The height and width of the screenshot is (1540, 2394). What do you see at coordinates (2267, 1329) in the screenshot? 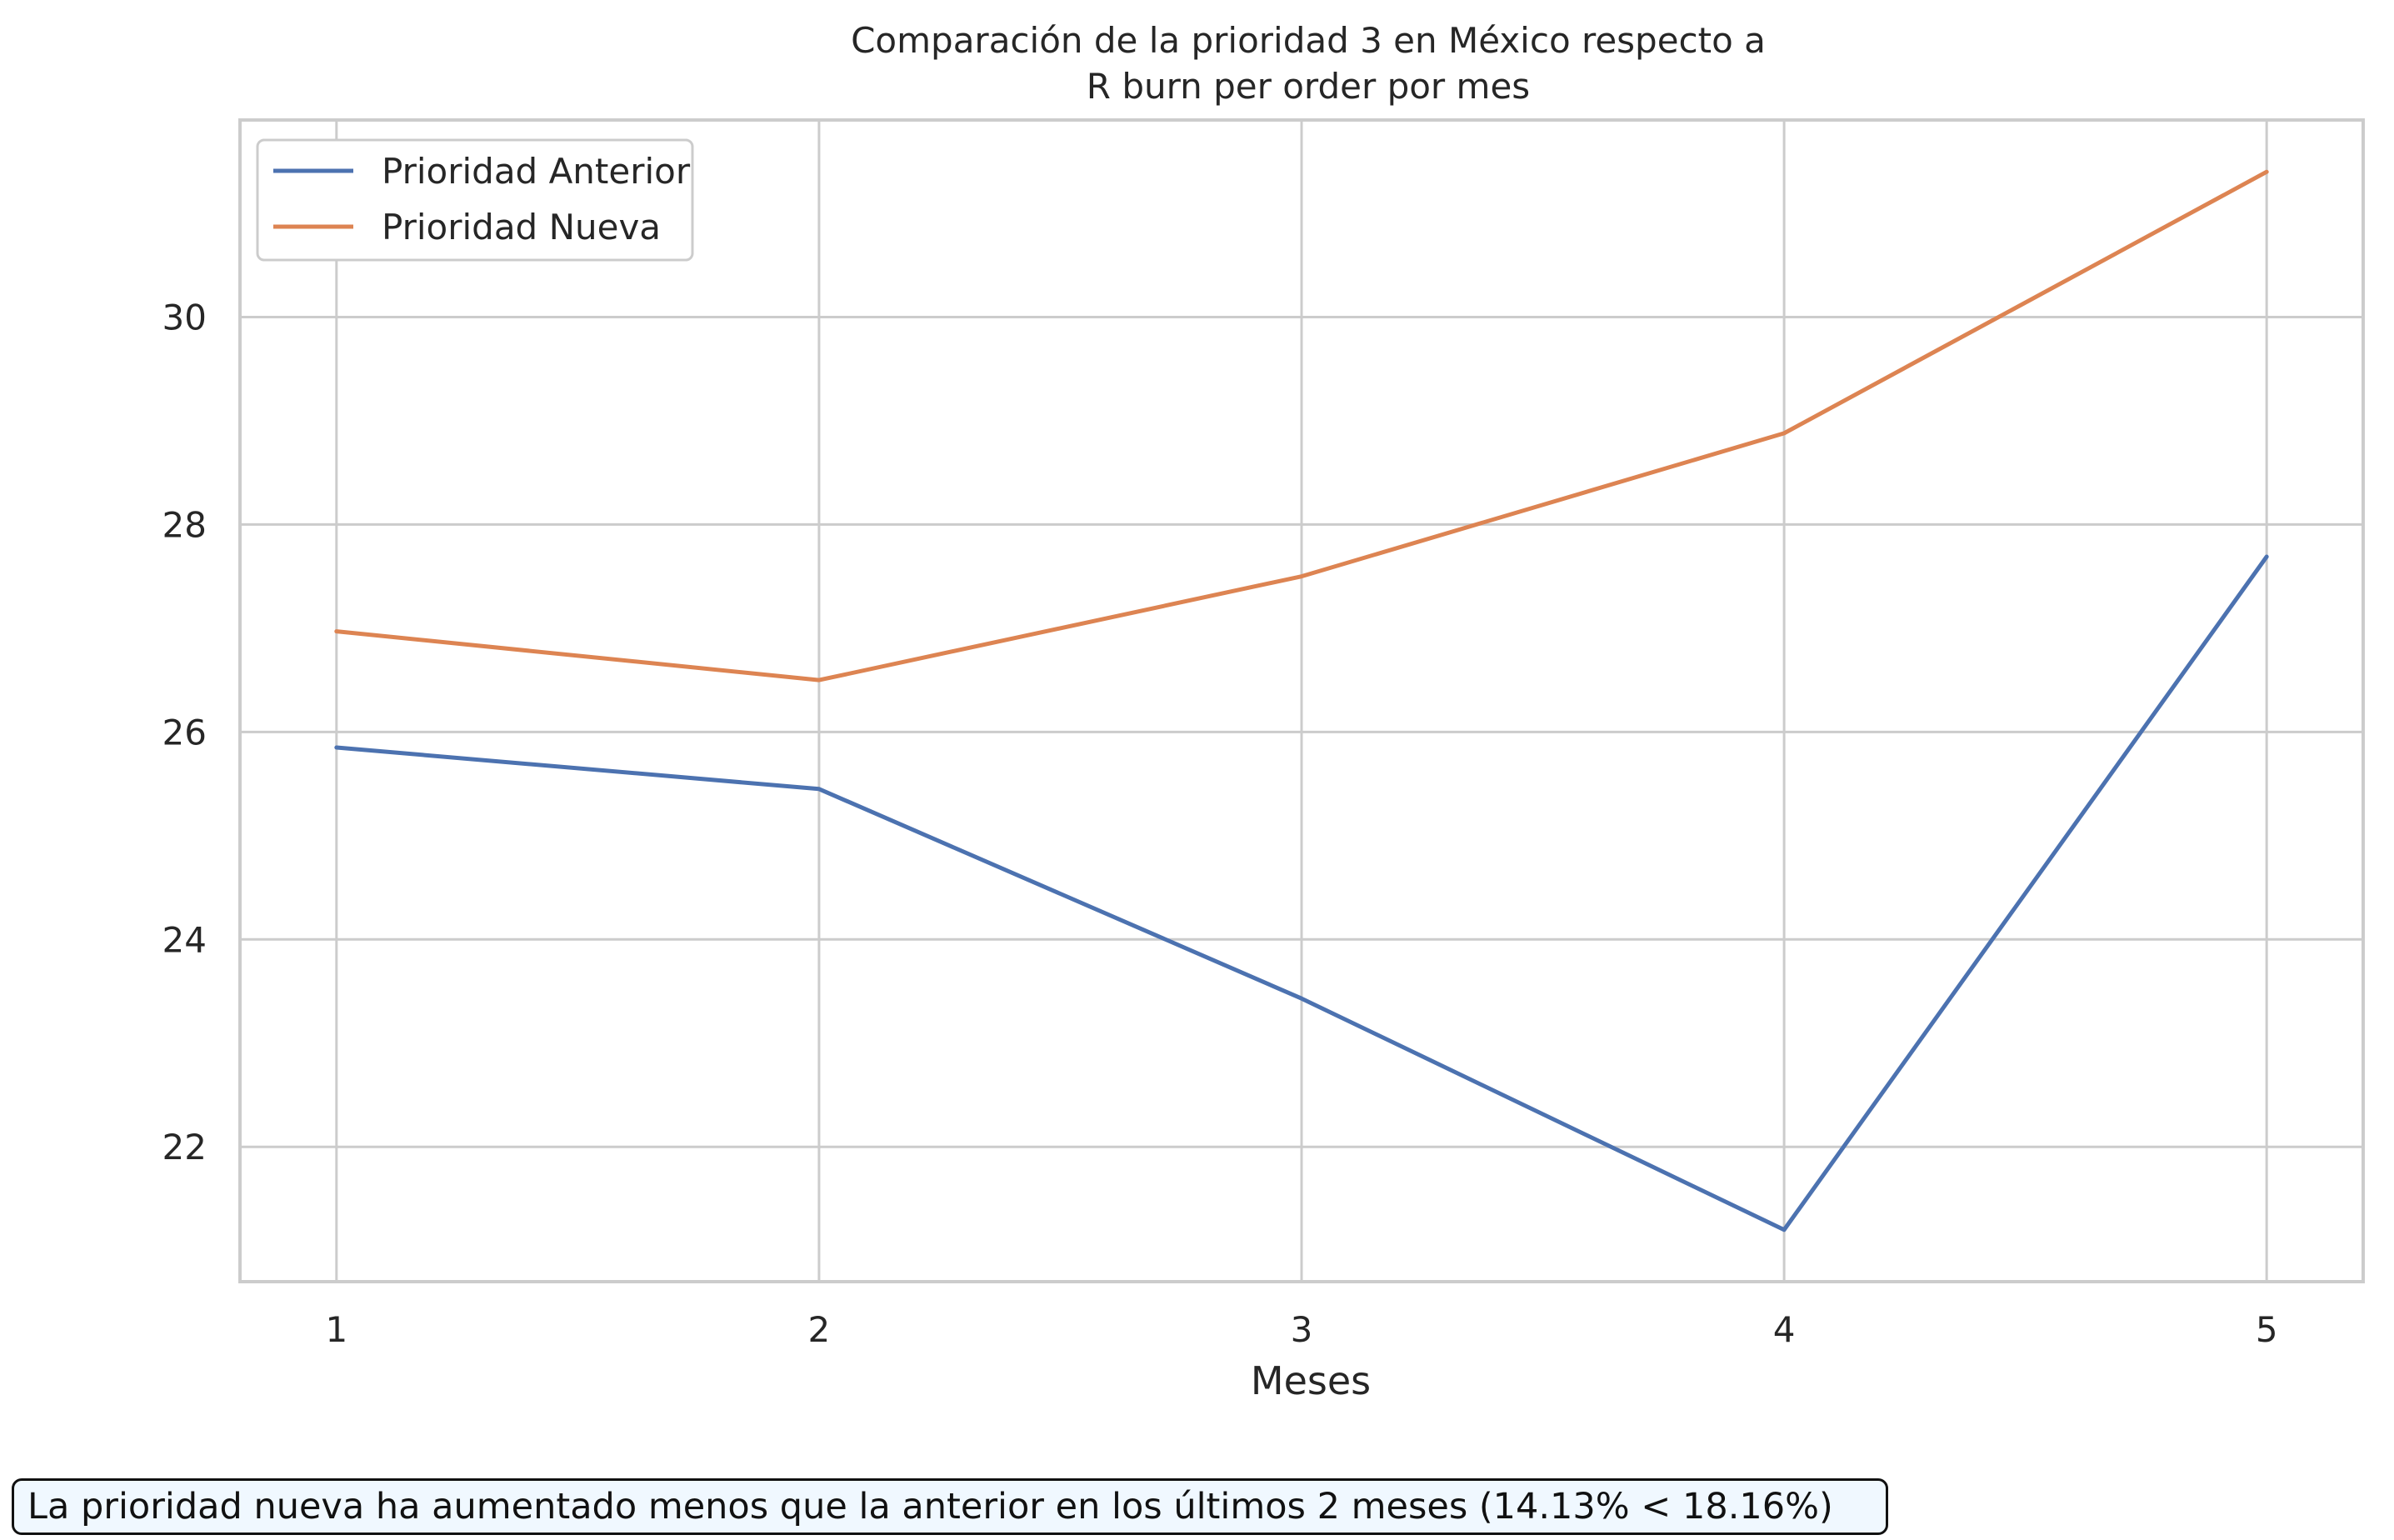
I see `x-tick-label: 5` at bounding box center [2267, 1329].